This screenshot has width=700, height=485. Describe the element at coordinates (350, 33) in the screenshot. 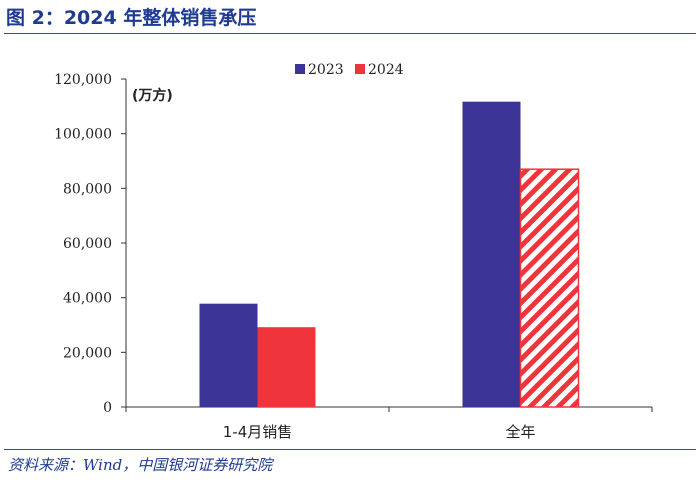

I see `title-divider` at that location.